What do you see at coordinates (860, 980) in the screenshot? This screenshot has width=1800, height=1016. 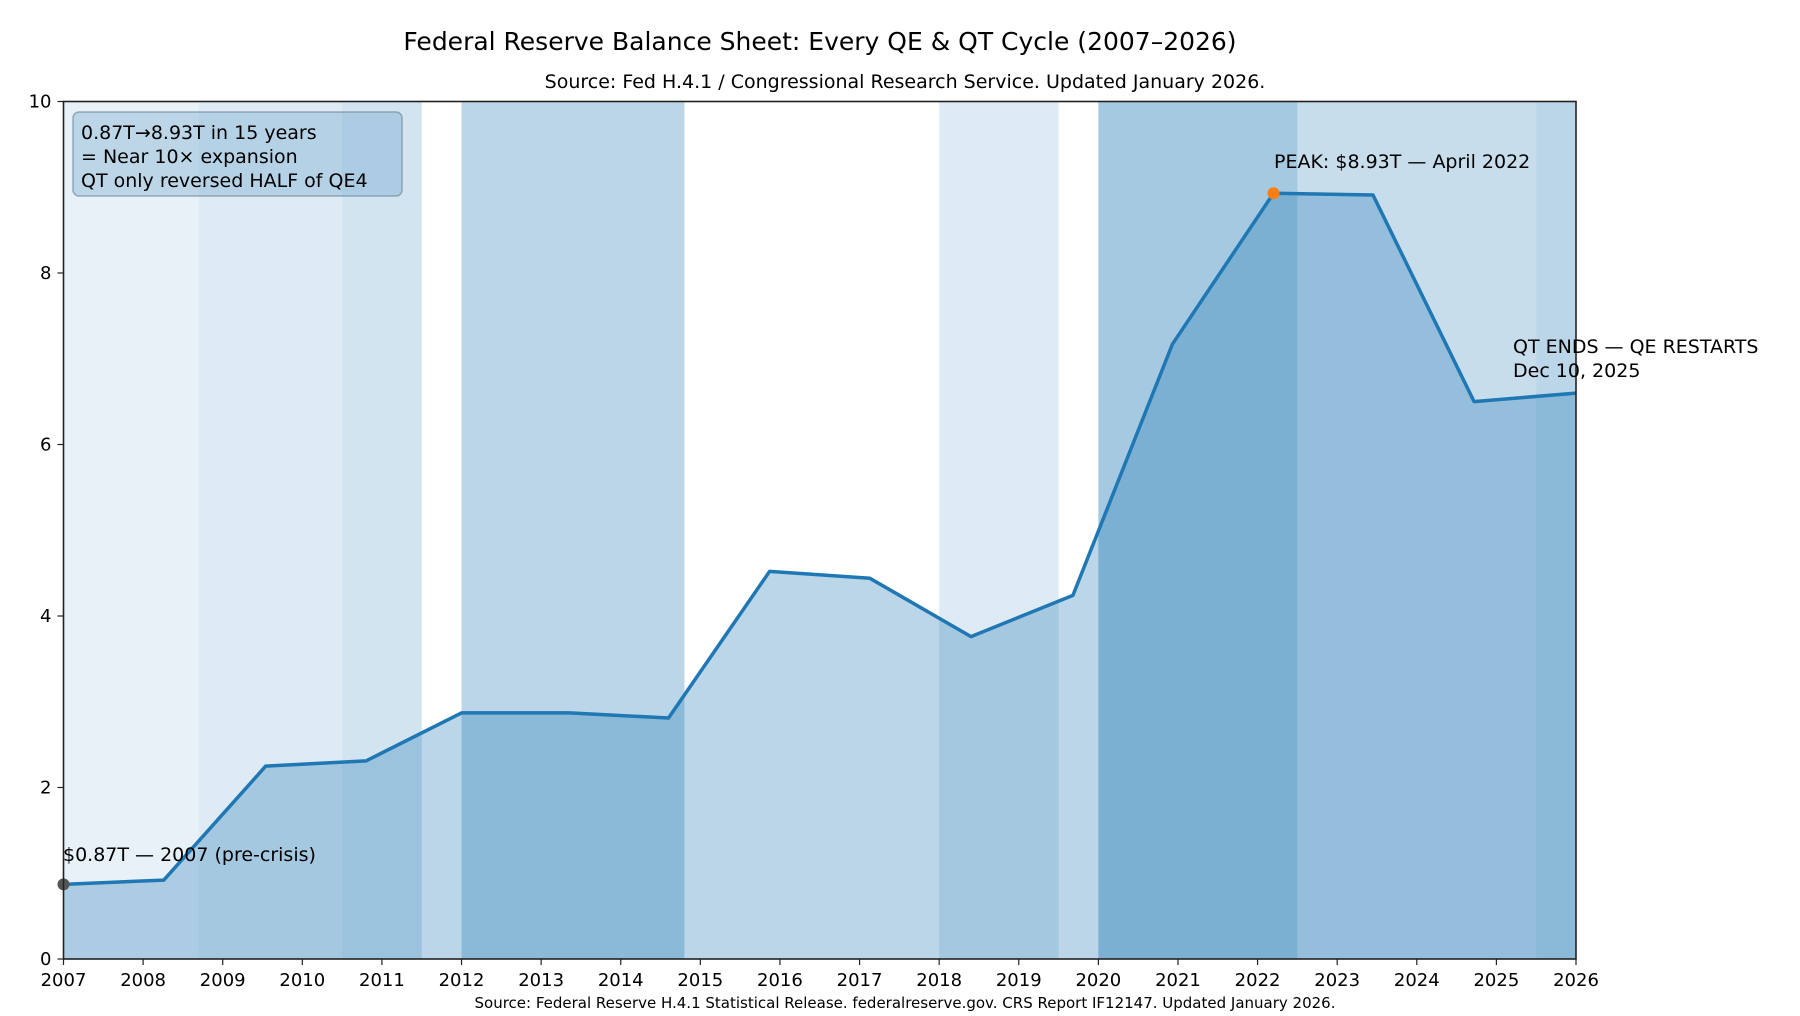 I see `x-tick-label: 2017` at bounding box center [860, 980].